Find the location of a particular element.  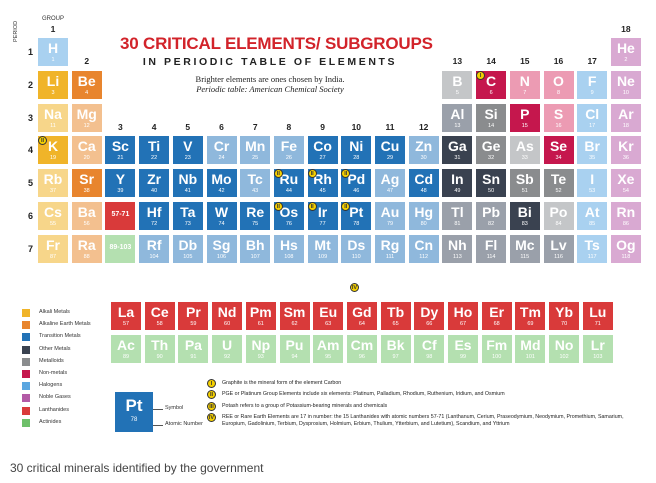

period-number: 3 is located at coordinates (31, 117).